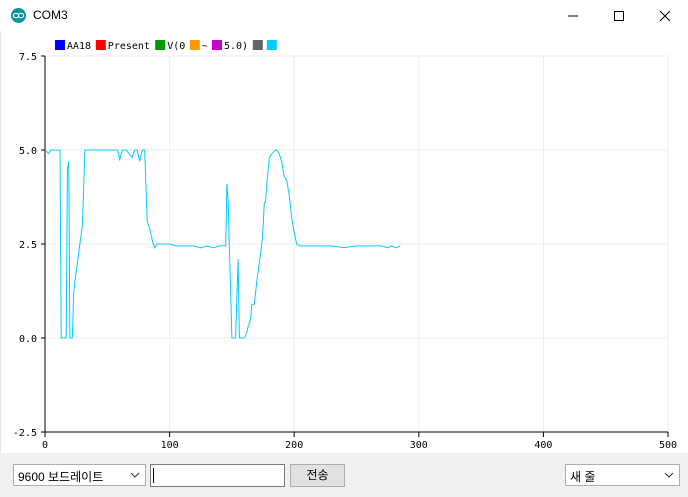  Describe the element at coordinates (205, 46) in the screenshot. I see `legend-label: ~` at that location.